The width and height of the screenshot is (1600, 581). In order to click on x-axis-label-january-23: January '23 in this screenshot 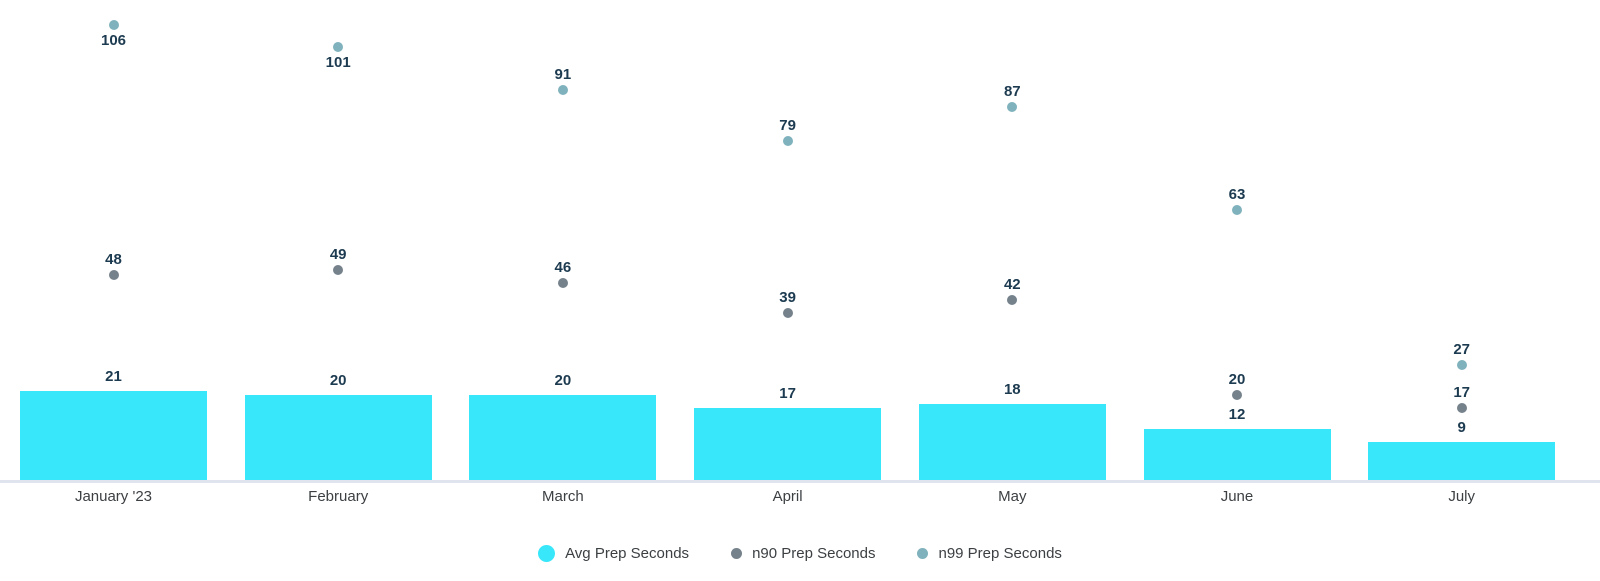, I will do `click(113, 496)`.